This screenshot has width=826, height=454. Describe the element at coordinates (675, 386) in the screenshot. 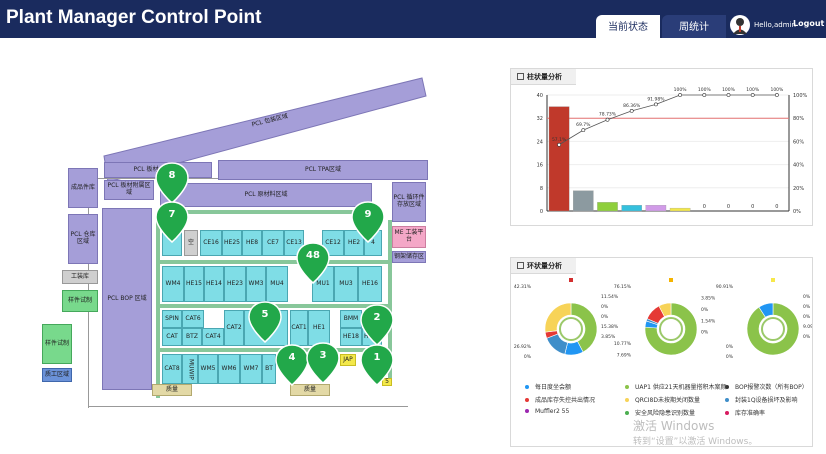

I see `legend-item: UAP1 供应21天机器量搭积木案颜` at that location.